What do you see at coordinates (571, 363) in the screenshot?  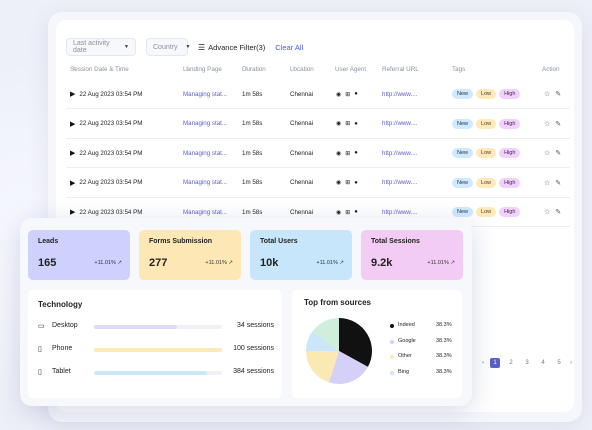 I see `next-page-icon: ›` at bounding box center [571, 363].